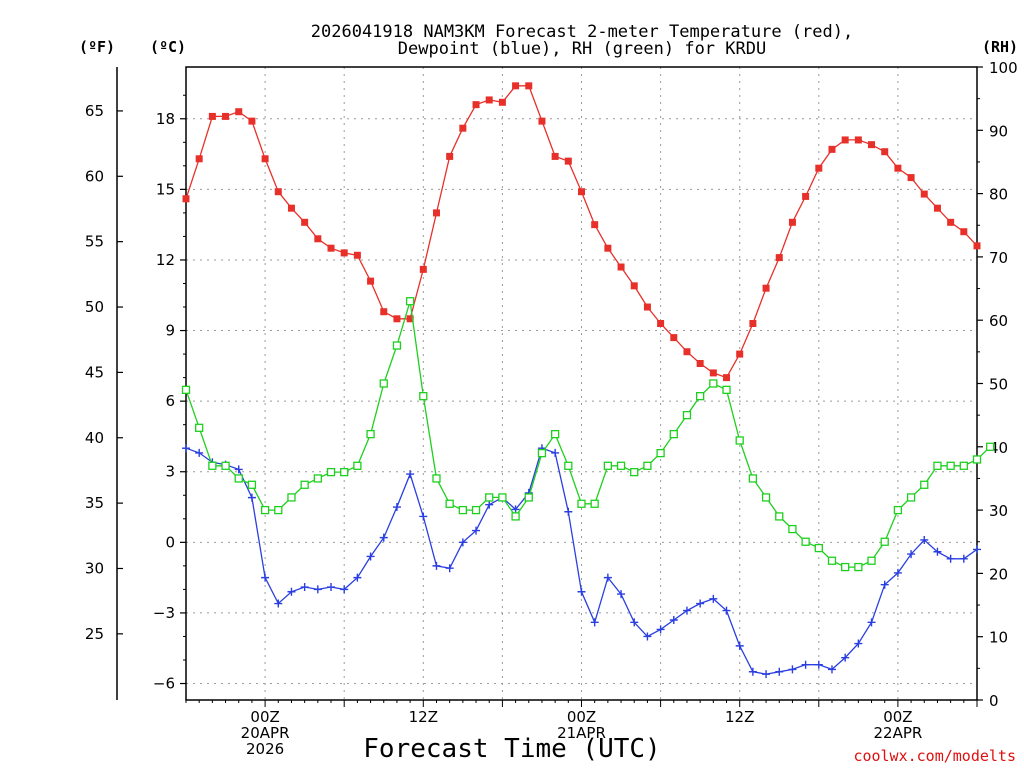  What do you see at coordinates (165, 189) in the screenshot?
I see `celsius-tick-label: 15` at bounding box center [165, 189].